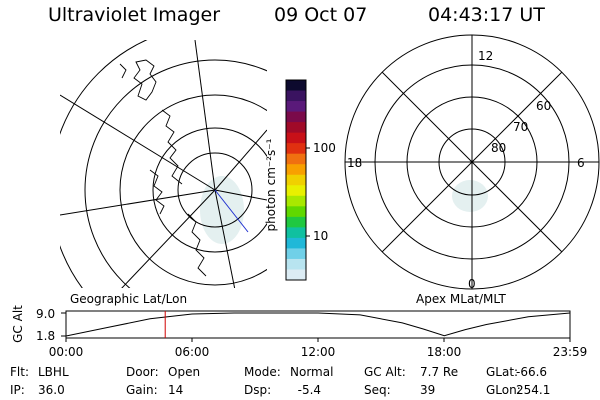  Describe the element at coordinates (320, 236) in the screenshot. I see `colorbar-tick-10: 10` at that location.